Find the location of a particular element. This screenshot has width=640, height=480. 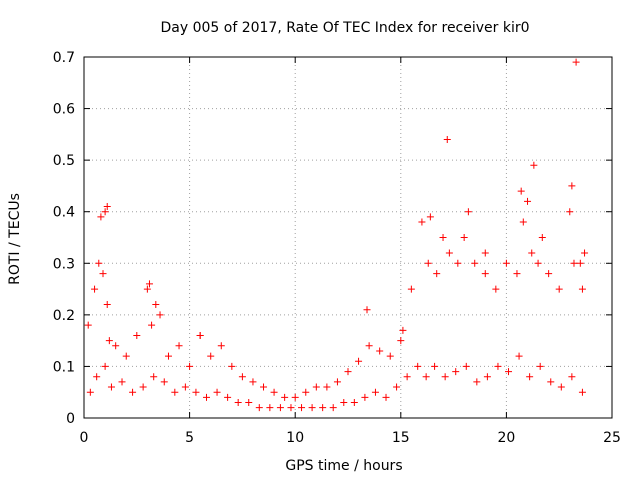

x-tick-label: 10 is located at coordinates (295, 438).